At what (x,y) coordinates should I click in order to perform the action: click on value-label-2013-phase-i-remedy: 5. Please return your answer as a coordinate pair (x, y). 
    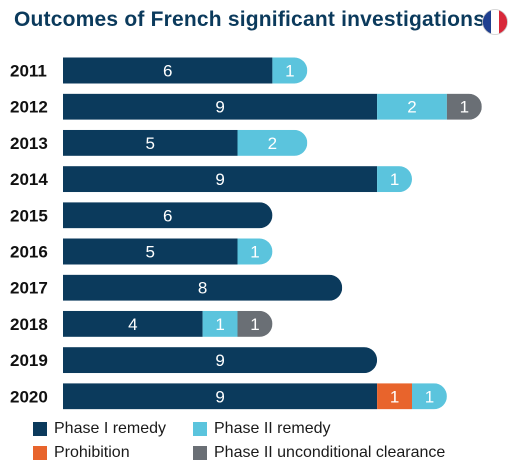
    Looking at the image, I should click on (150, 143).